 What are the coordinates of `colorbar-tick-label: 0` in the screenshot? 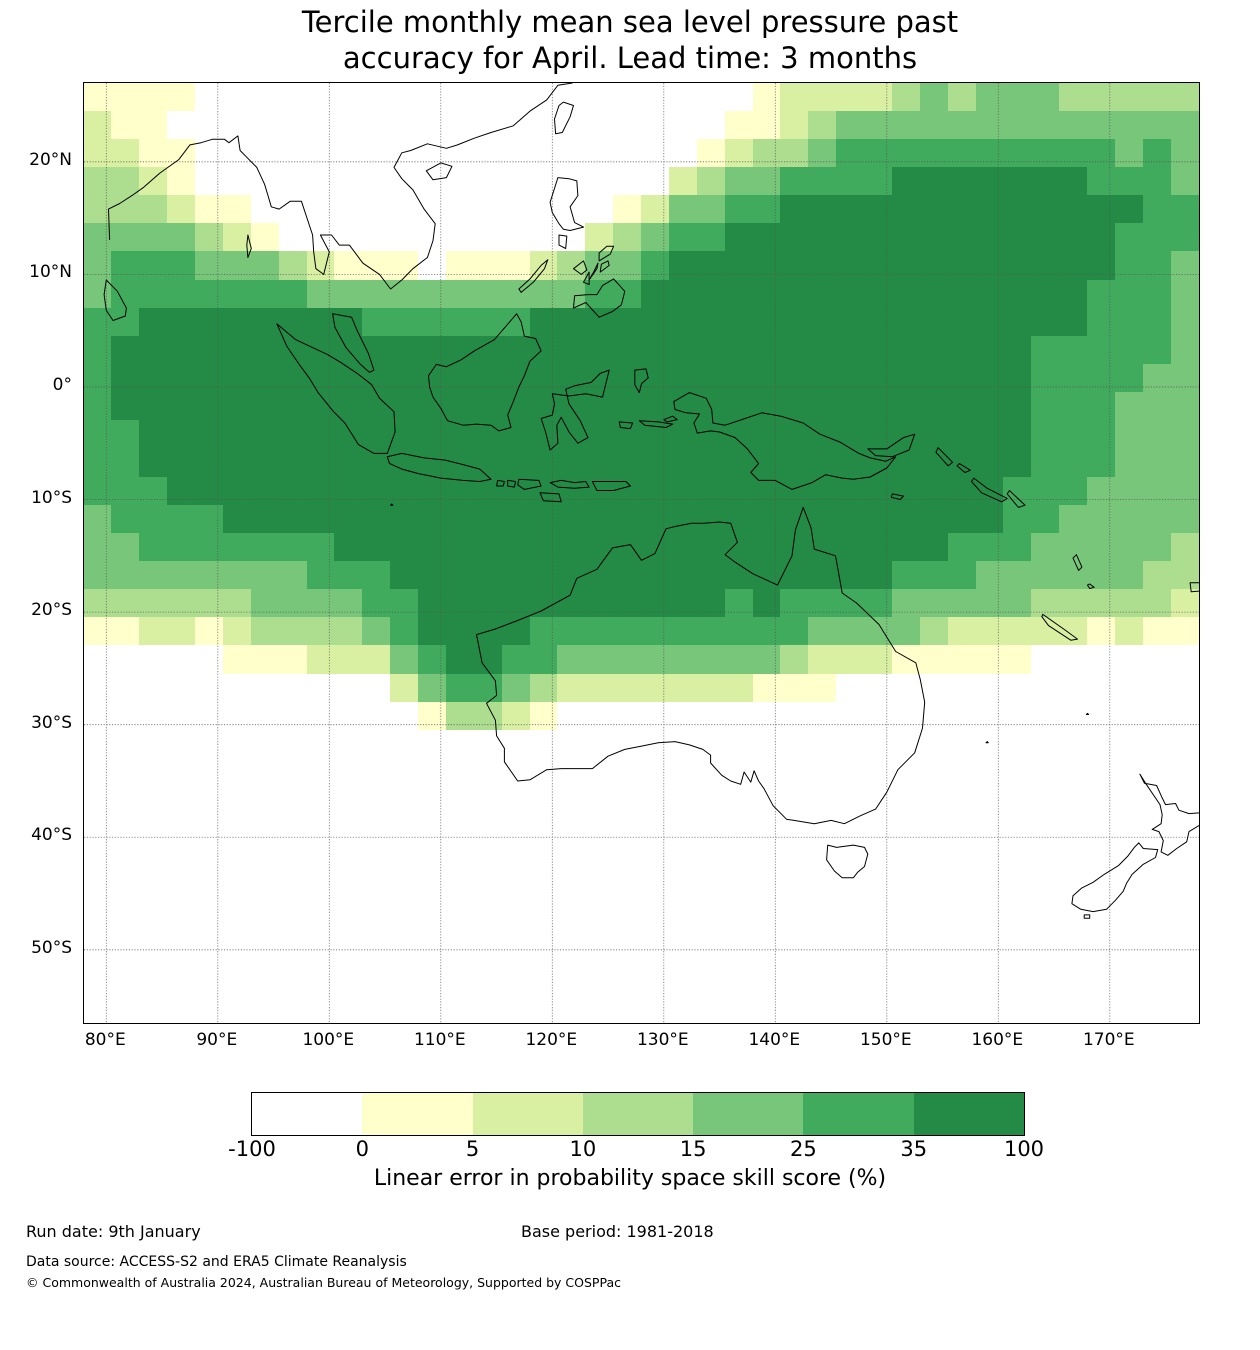 It's located at (362, 1149).